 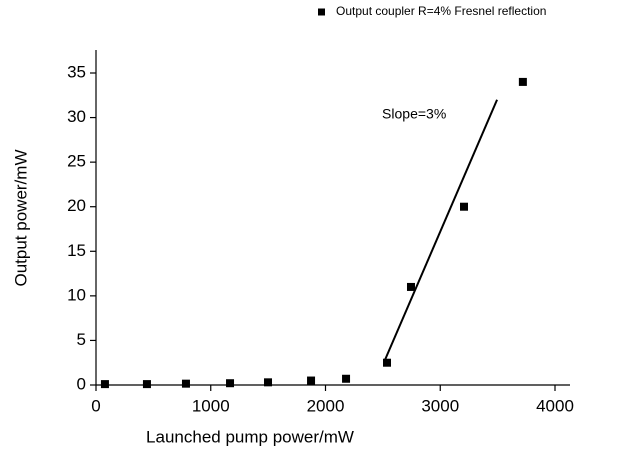 I want to click on y-tick-label: 25, so click(x=76, y=161).